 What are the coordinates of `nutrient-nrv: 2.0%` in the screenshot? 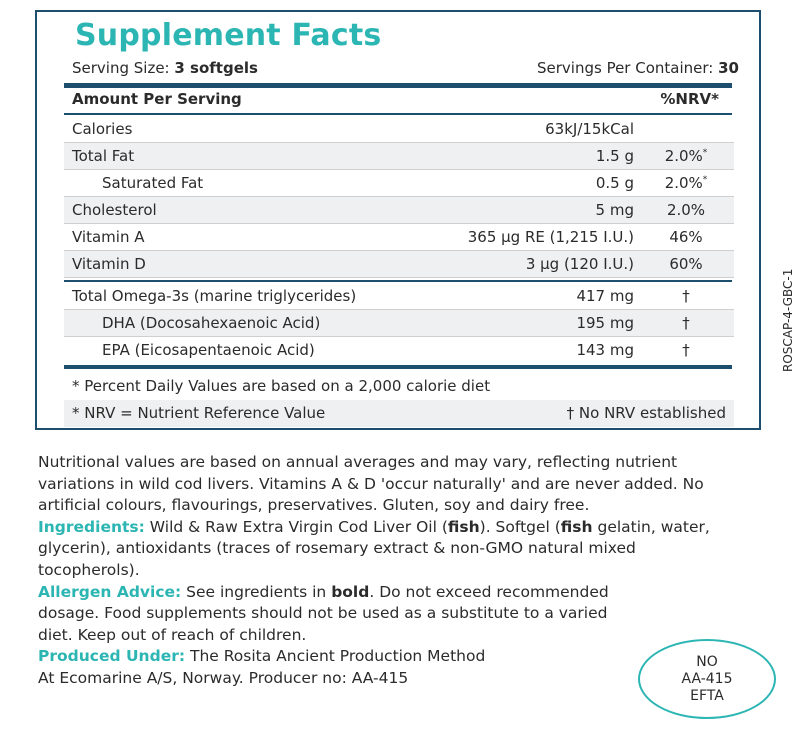 It's located at (686, 210).